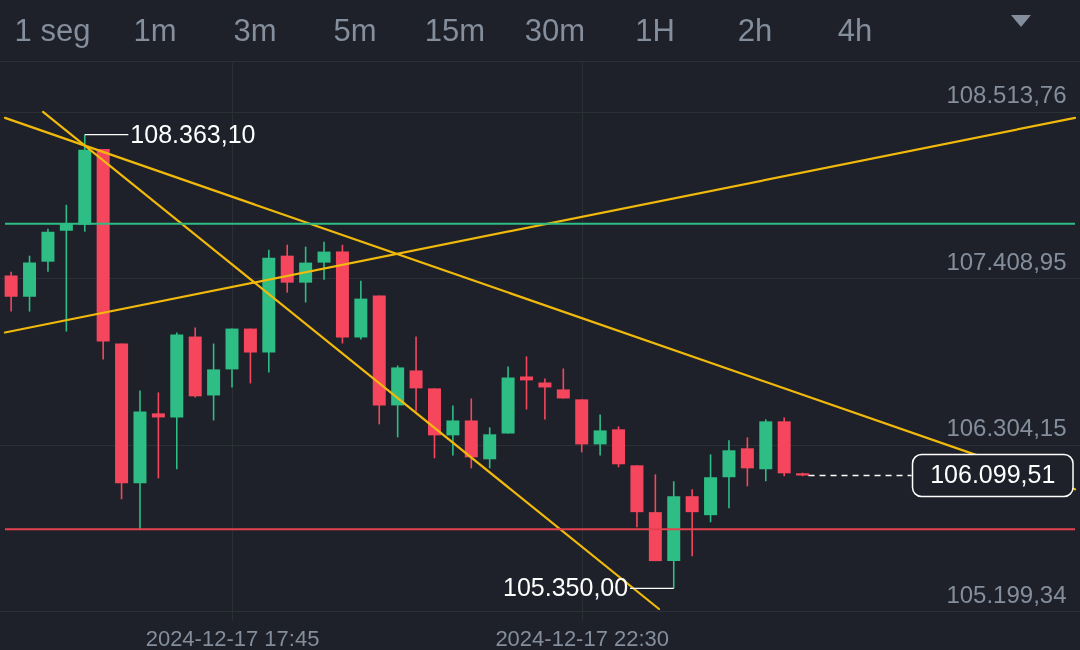  I want to click on y-tick-label: 105.199,34, so click(1006, 594).